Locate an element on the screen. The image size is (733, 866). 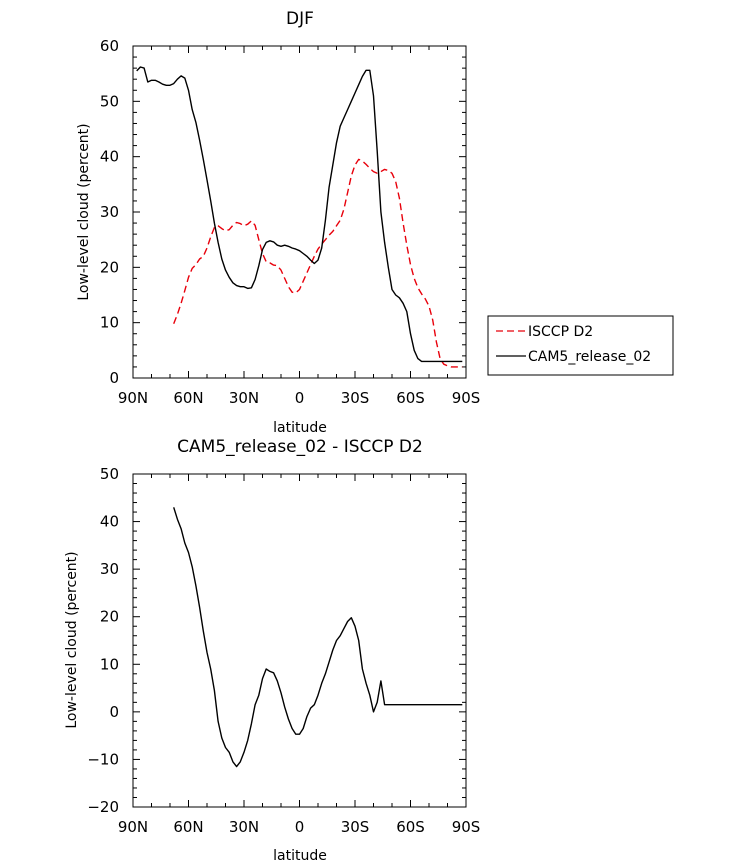
top-chart-title: DJF is located at coordinates (300, 19).